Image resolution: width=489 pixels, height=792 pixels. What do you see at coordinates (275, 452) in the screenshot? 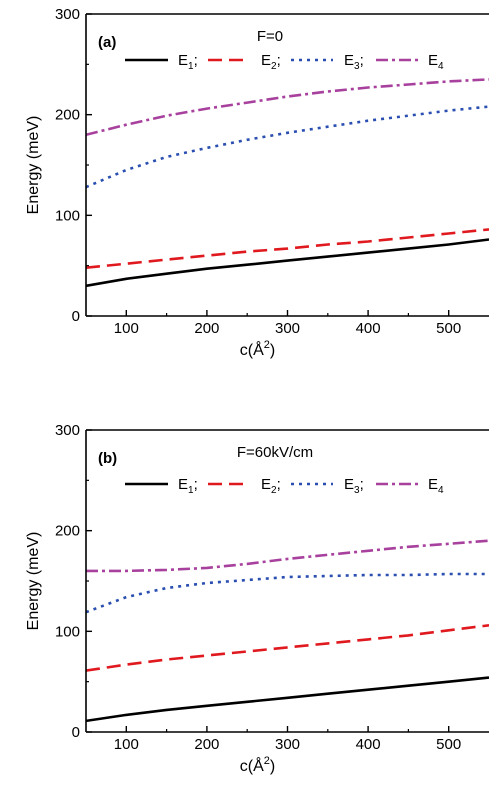
I see `field-label: F=60kV/cm` at bounding box center [275, 452].